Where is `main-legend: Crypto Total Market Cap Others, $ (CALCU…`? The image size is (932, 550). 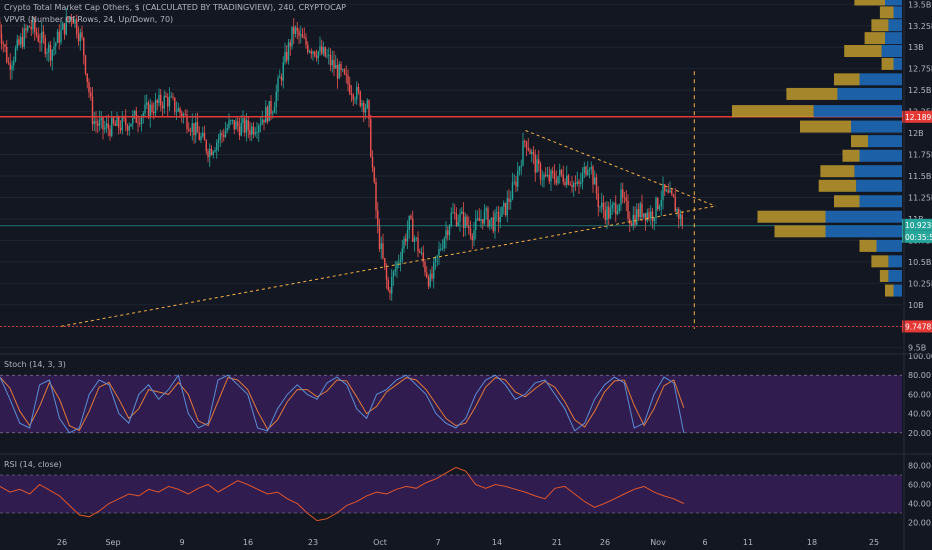 main-legend: Crypto Total Market Cap Others, $ (CALCU… is located at coordinates (175, 7).